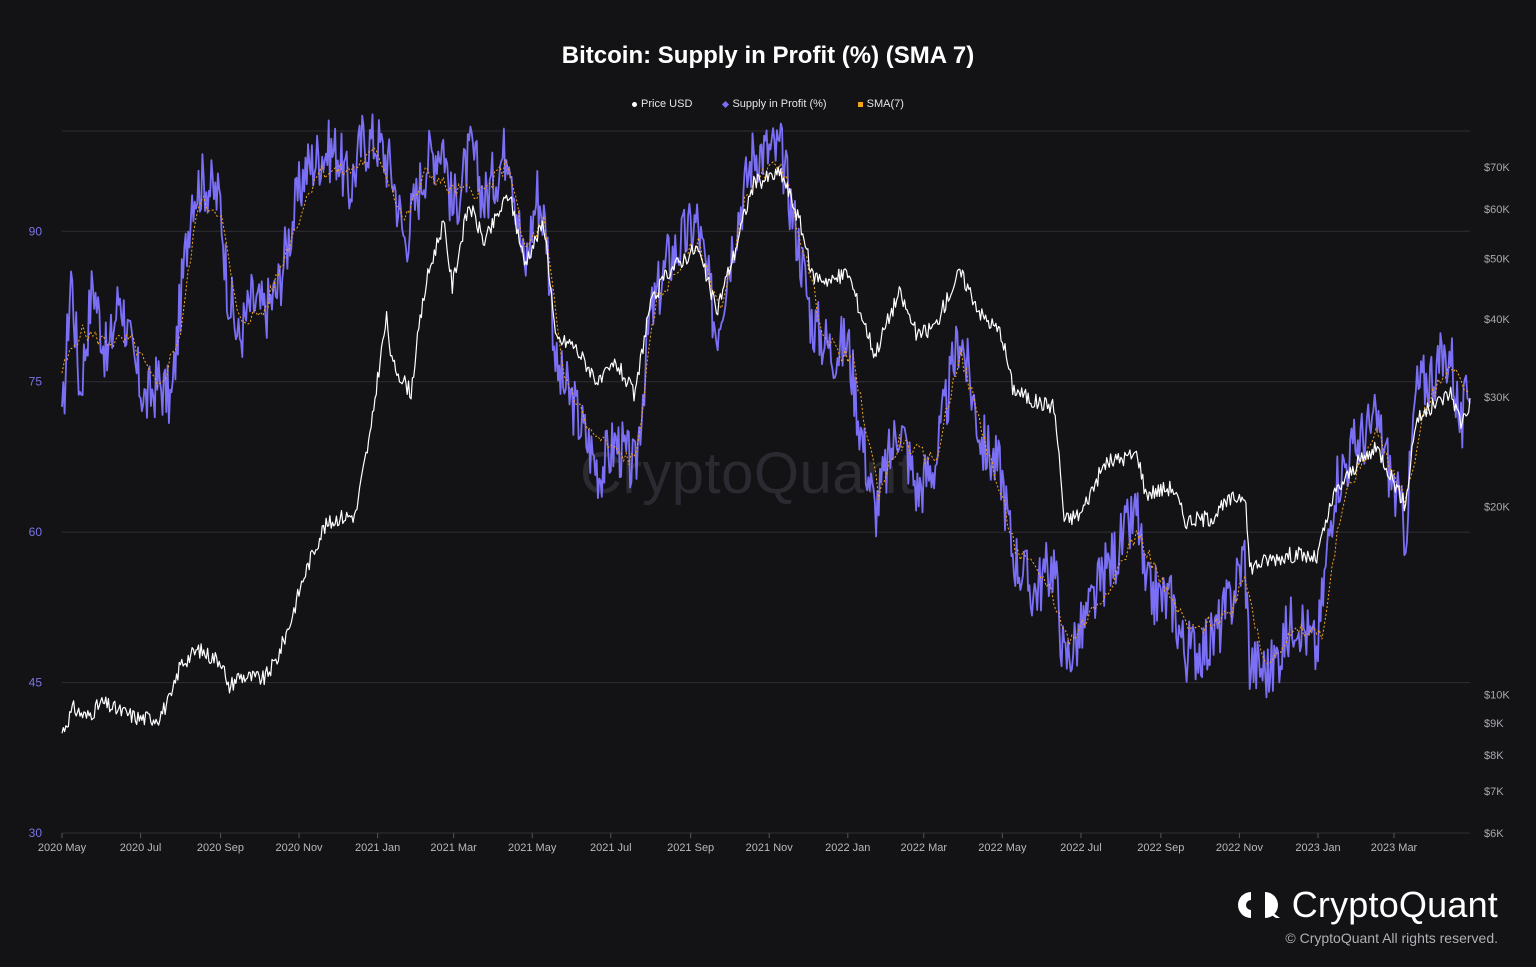 The height and width of the screenshot is (967, 1536). Describe the element at coordinates (770, 848) in the screenshot. I see `x-tick-9: 2021 Nov` at that location.